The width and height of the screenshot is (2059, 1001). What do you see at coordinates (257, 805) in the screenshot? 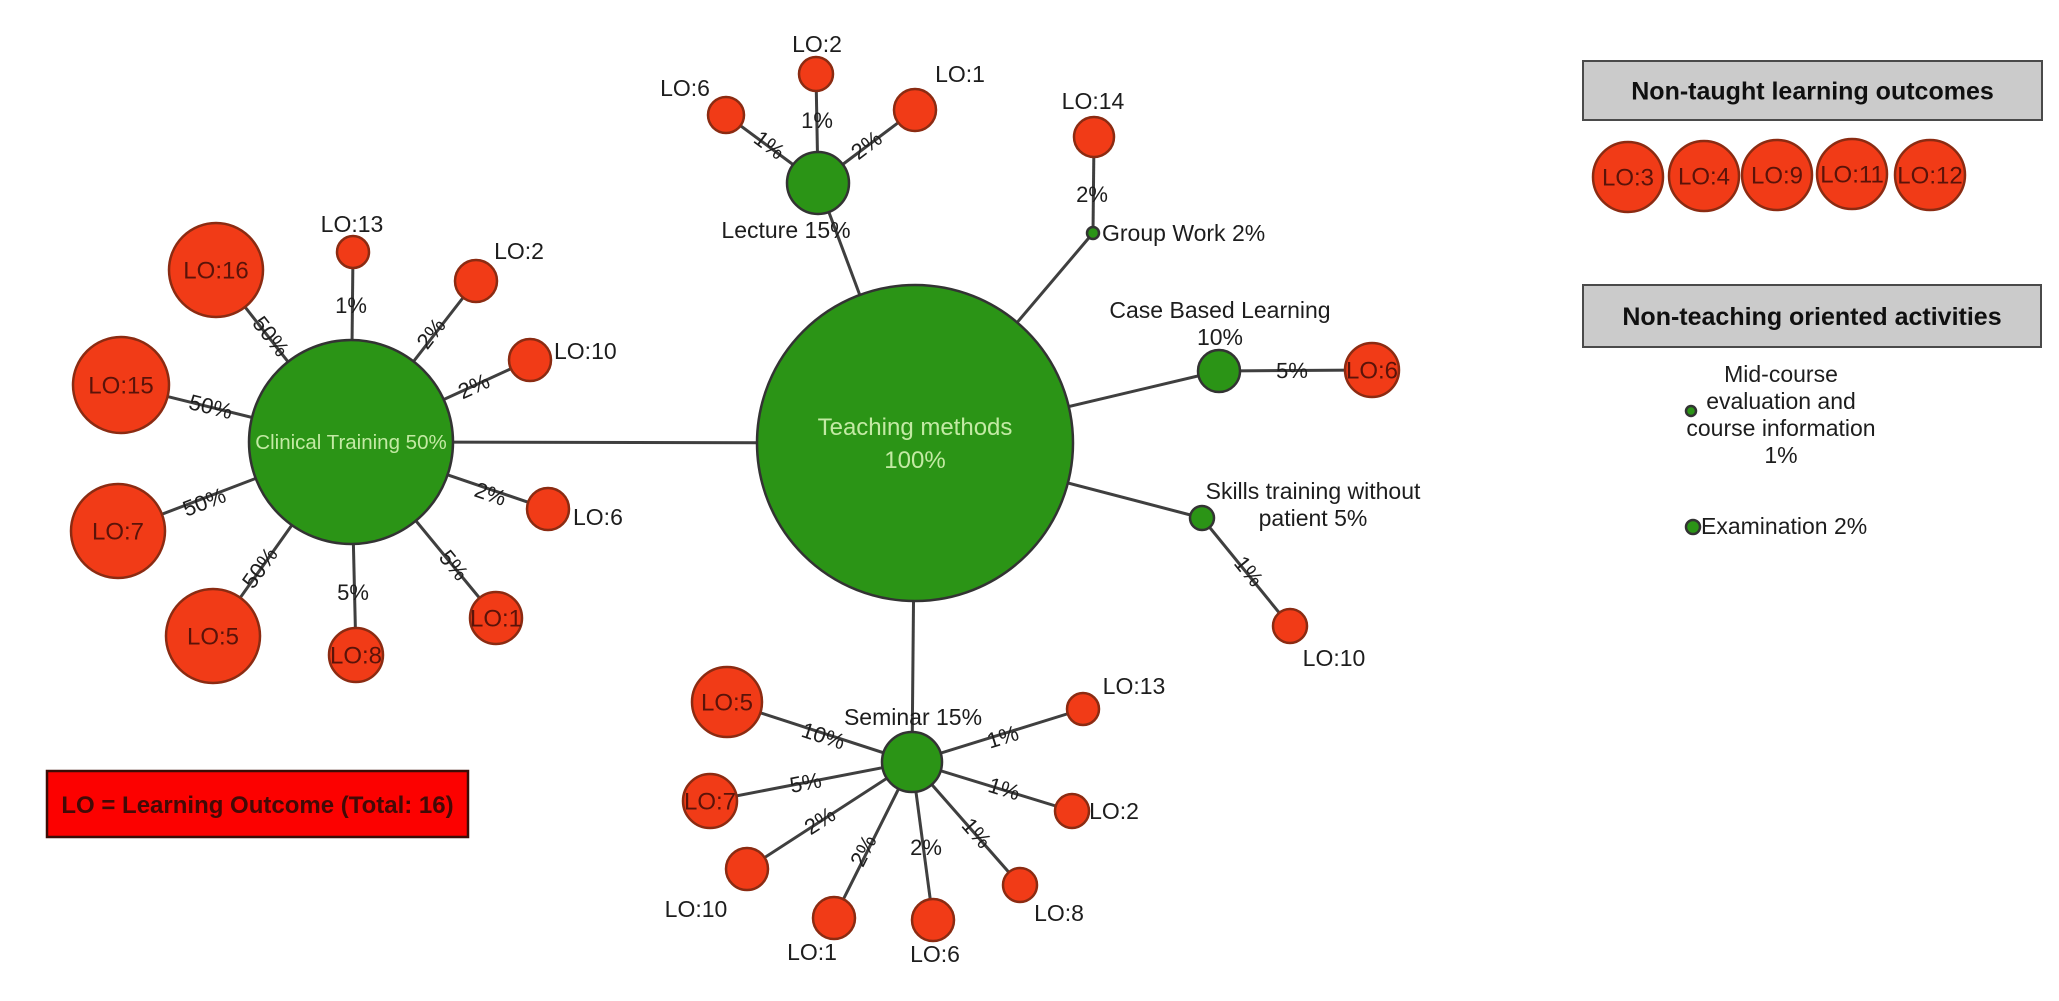
I see `lo-legend-text: LO = Learning Outcome (Total: 16)` at bounding box center [257, 805].